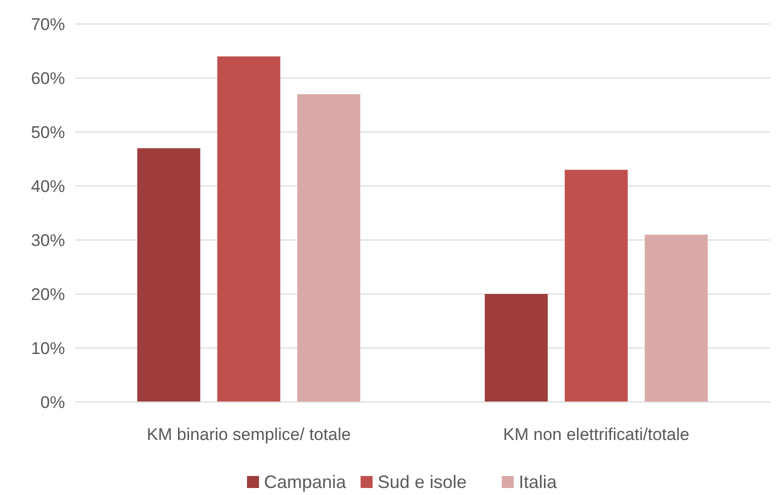 This screenshot has width=784, height=495. Describe the element at coordinates (596, 434) in the screenshot. I see `x-tick-label: KM non elettrificati/totale` at that location.